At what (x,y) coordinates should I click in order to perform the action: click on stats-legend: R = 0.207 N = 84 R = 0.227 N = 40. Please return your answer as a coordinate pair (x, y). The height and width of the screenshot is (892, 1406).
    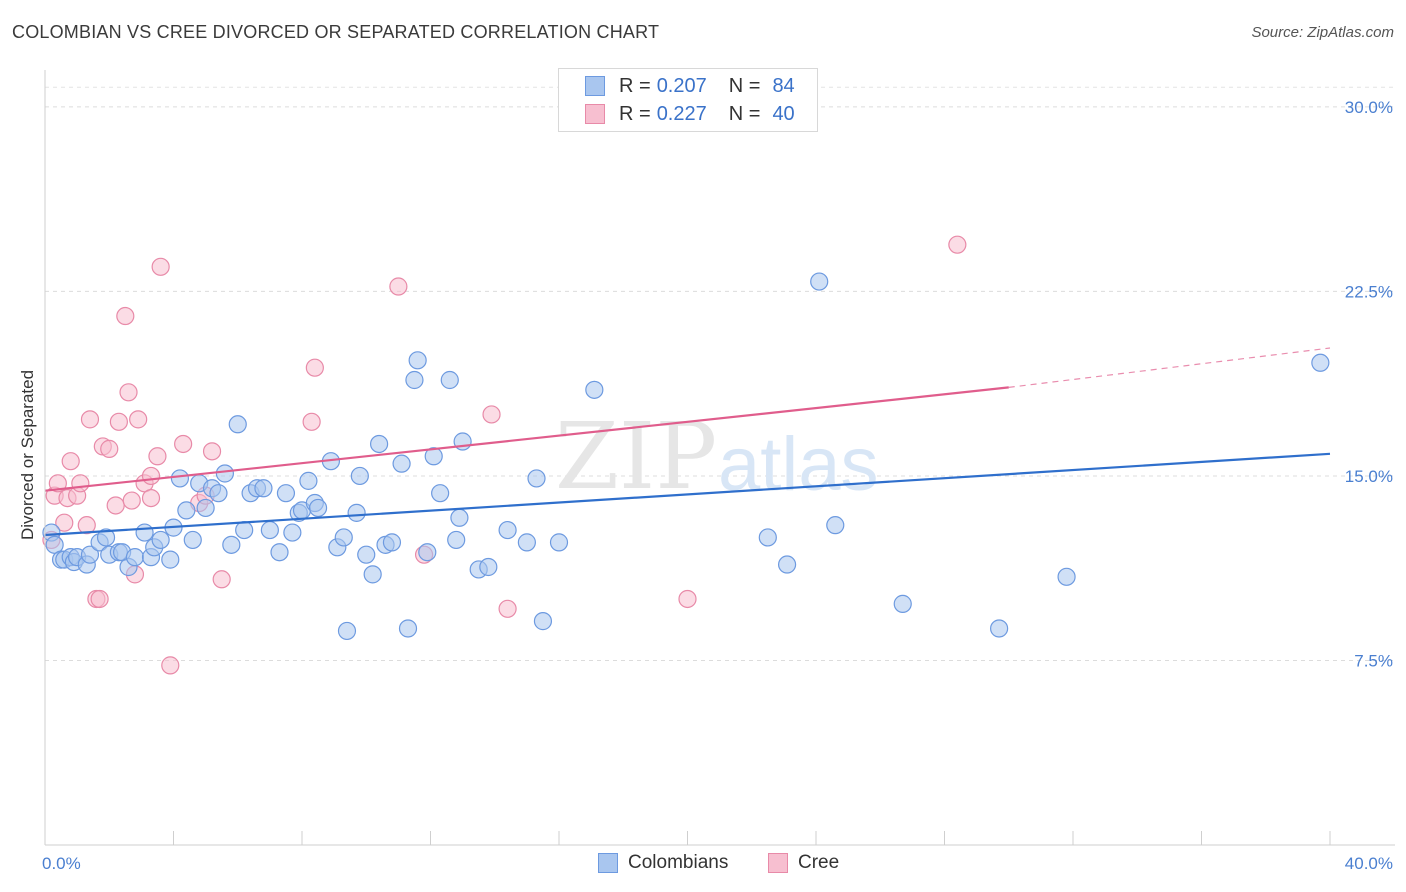
    Looking at the image, I should click on (688, 100).